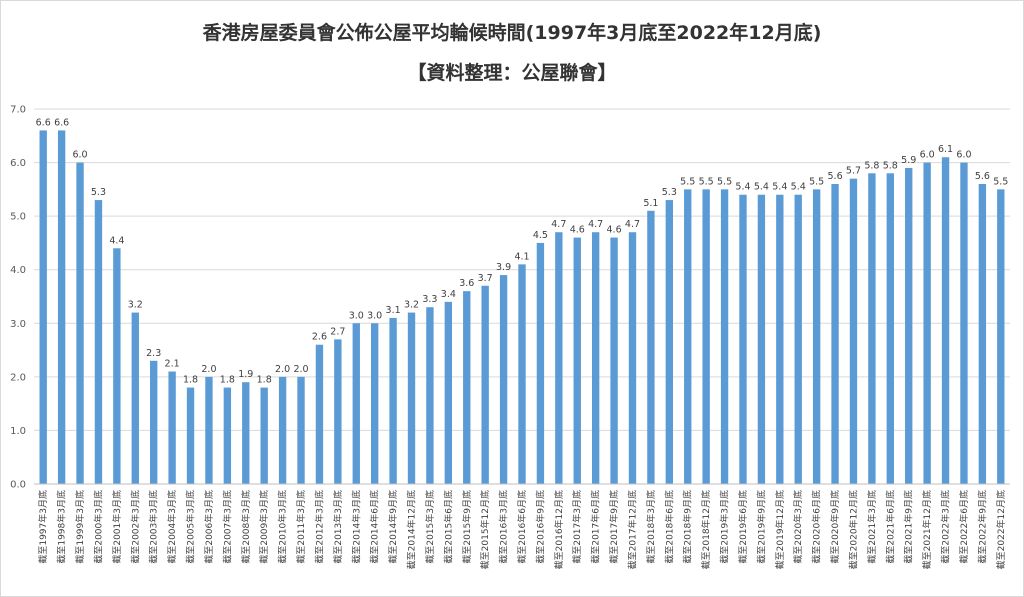  What do you see at coordinates (512, 33) in the screenshot?
I see `chart-title: 香港房屋委員會公佈公屋平均輪候時間(1997年3月底至2022年12月底)` at bounding box center [512, 33].